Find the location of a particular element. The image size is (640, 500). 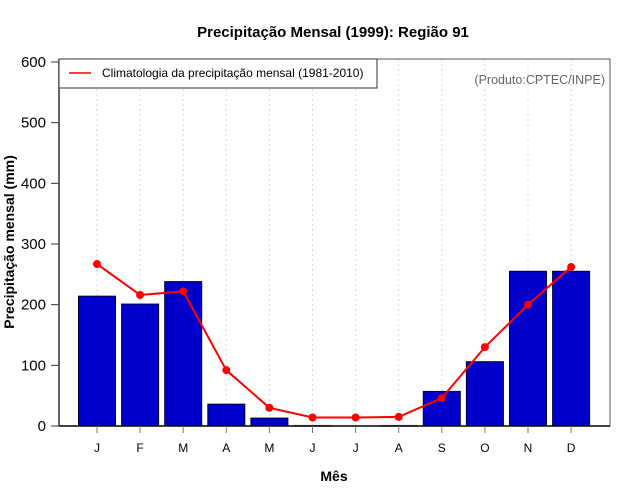

chart-title: Precipitação Mensal (1999): Região 91 is located at coordinates (333, 32).